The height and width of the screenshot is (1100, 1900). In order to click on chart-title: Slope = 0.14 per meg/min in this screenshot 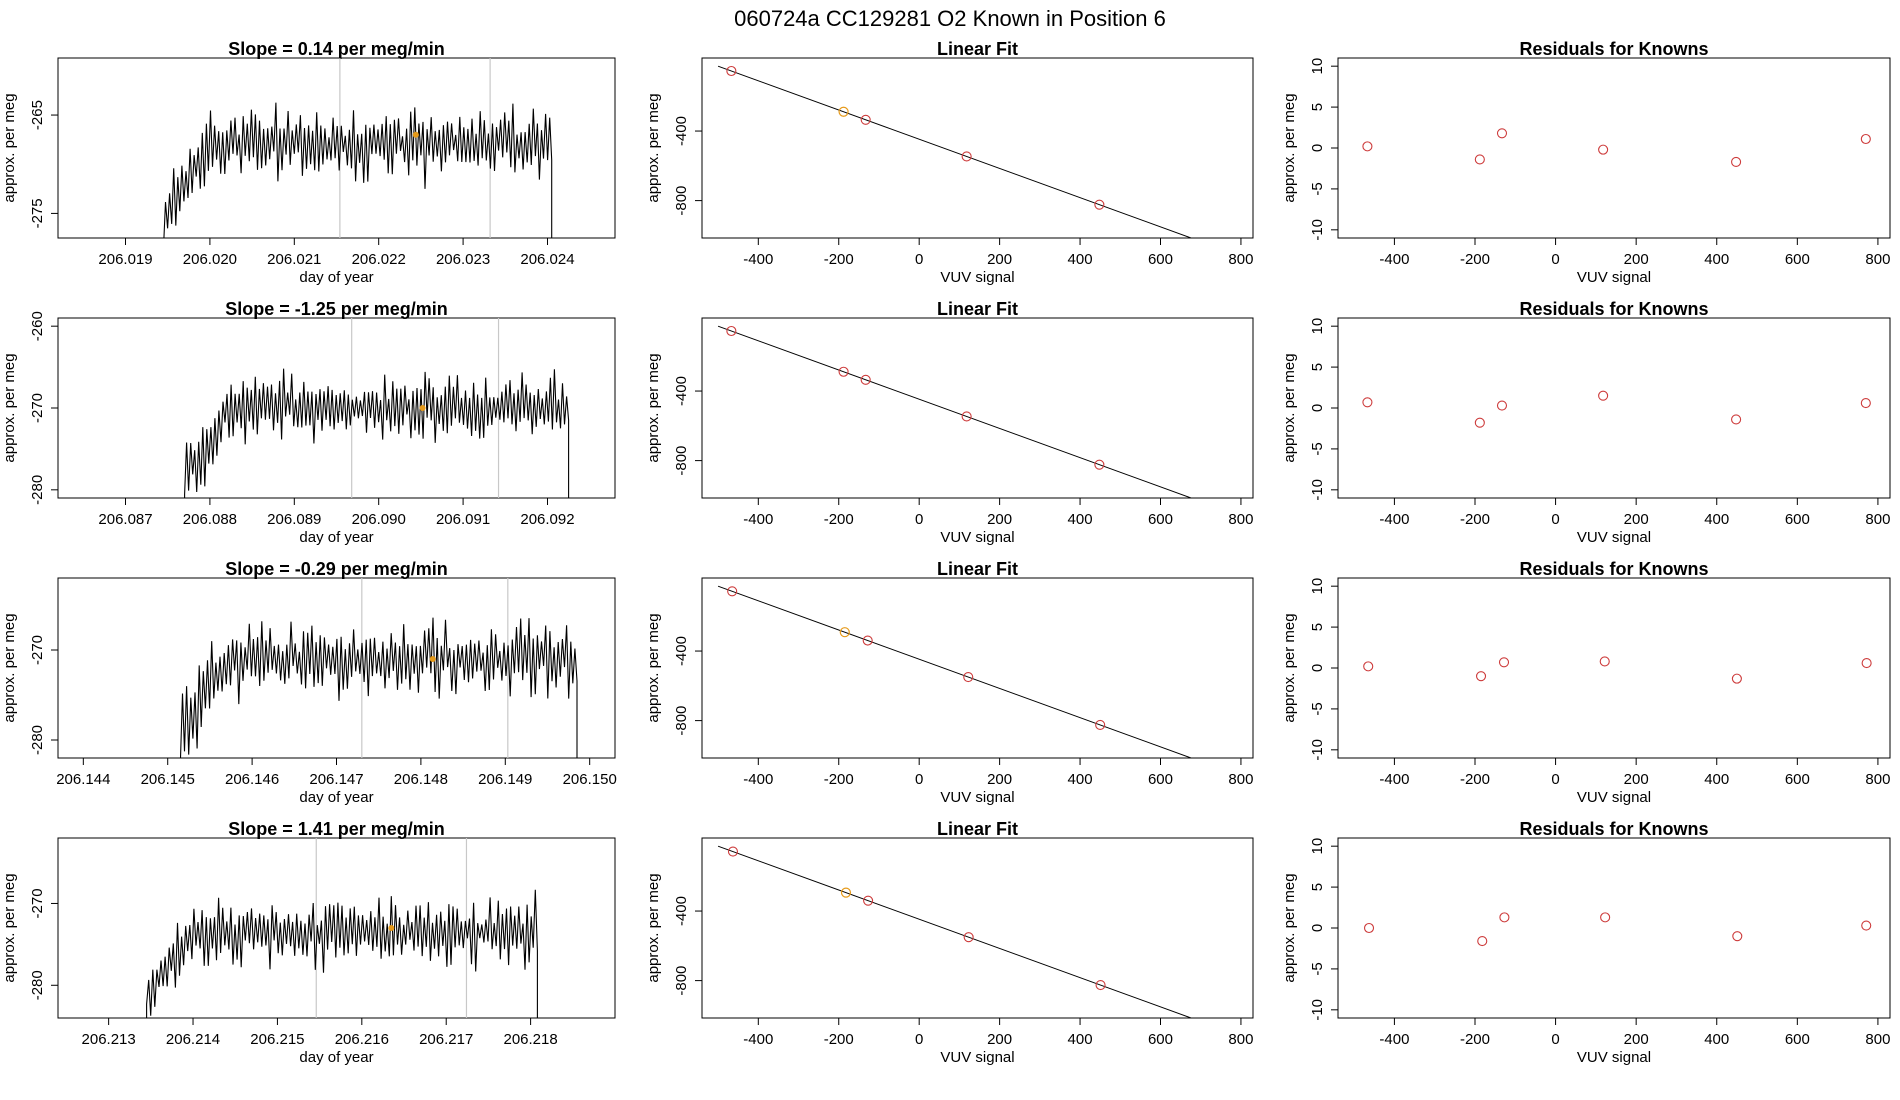, I will do `click(336, 49)`.